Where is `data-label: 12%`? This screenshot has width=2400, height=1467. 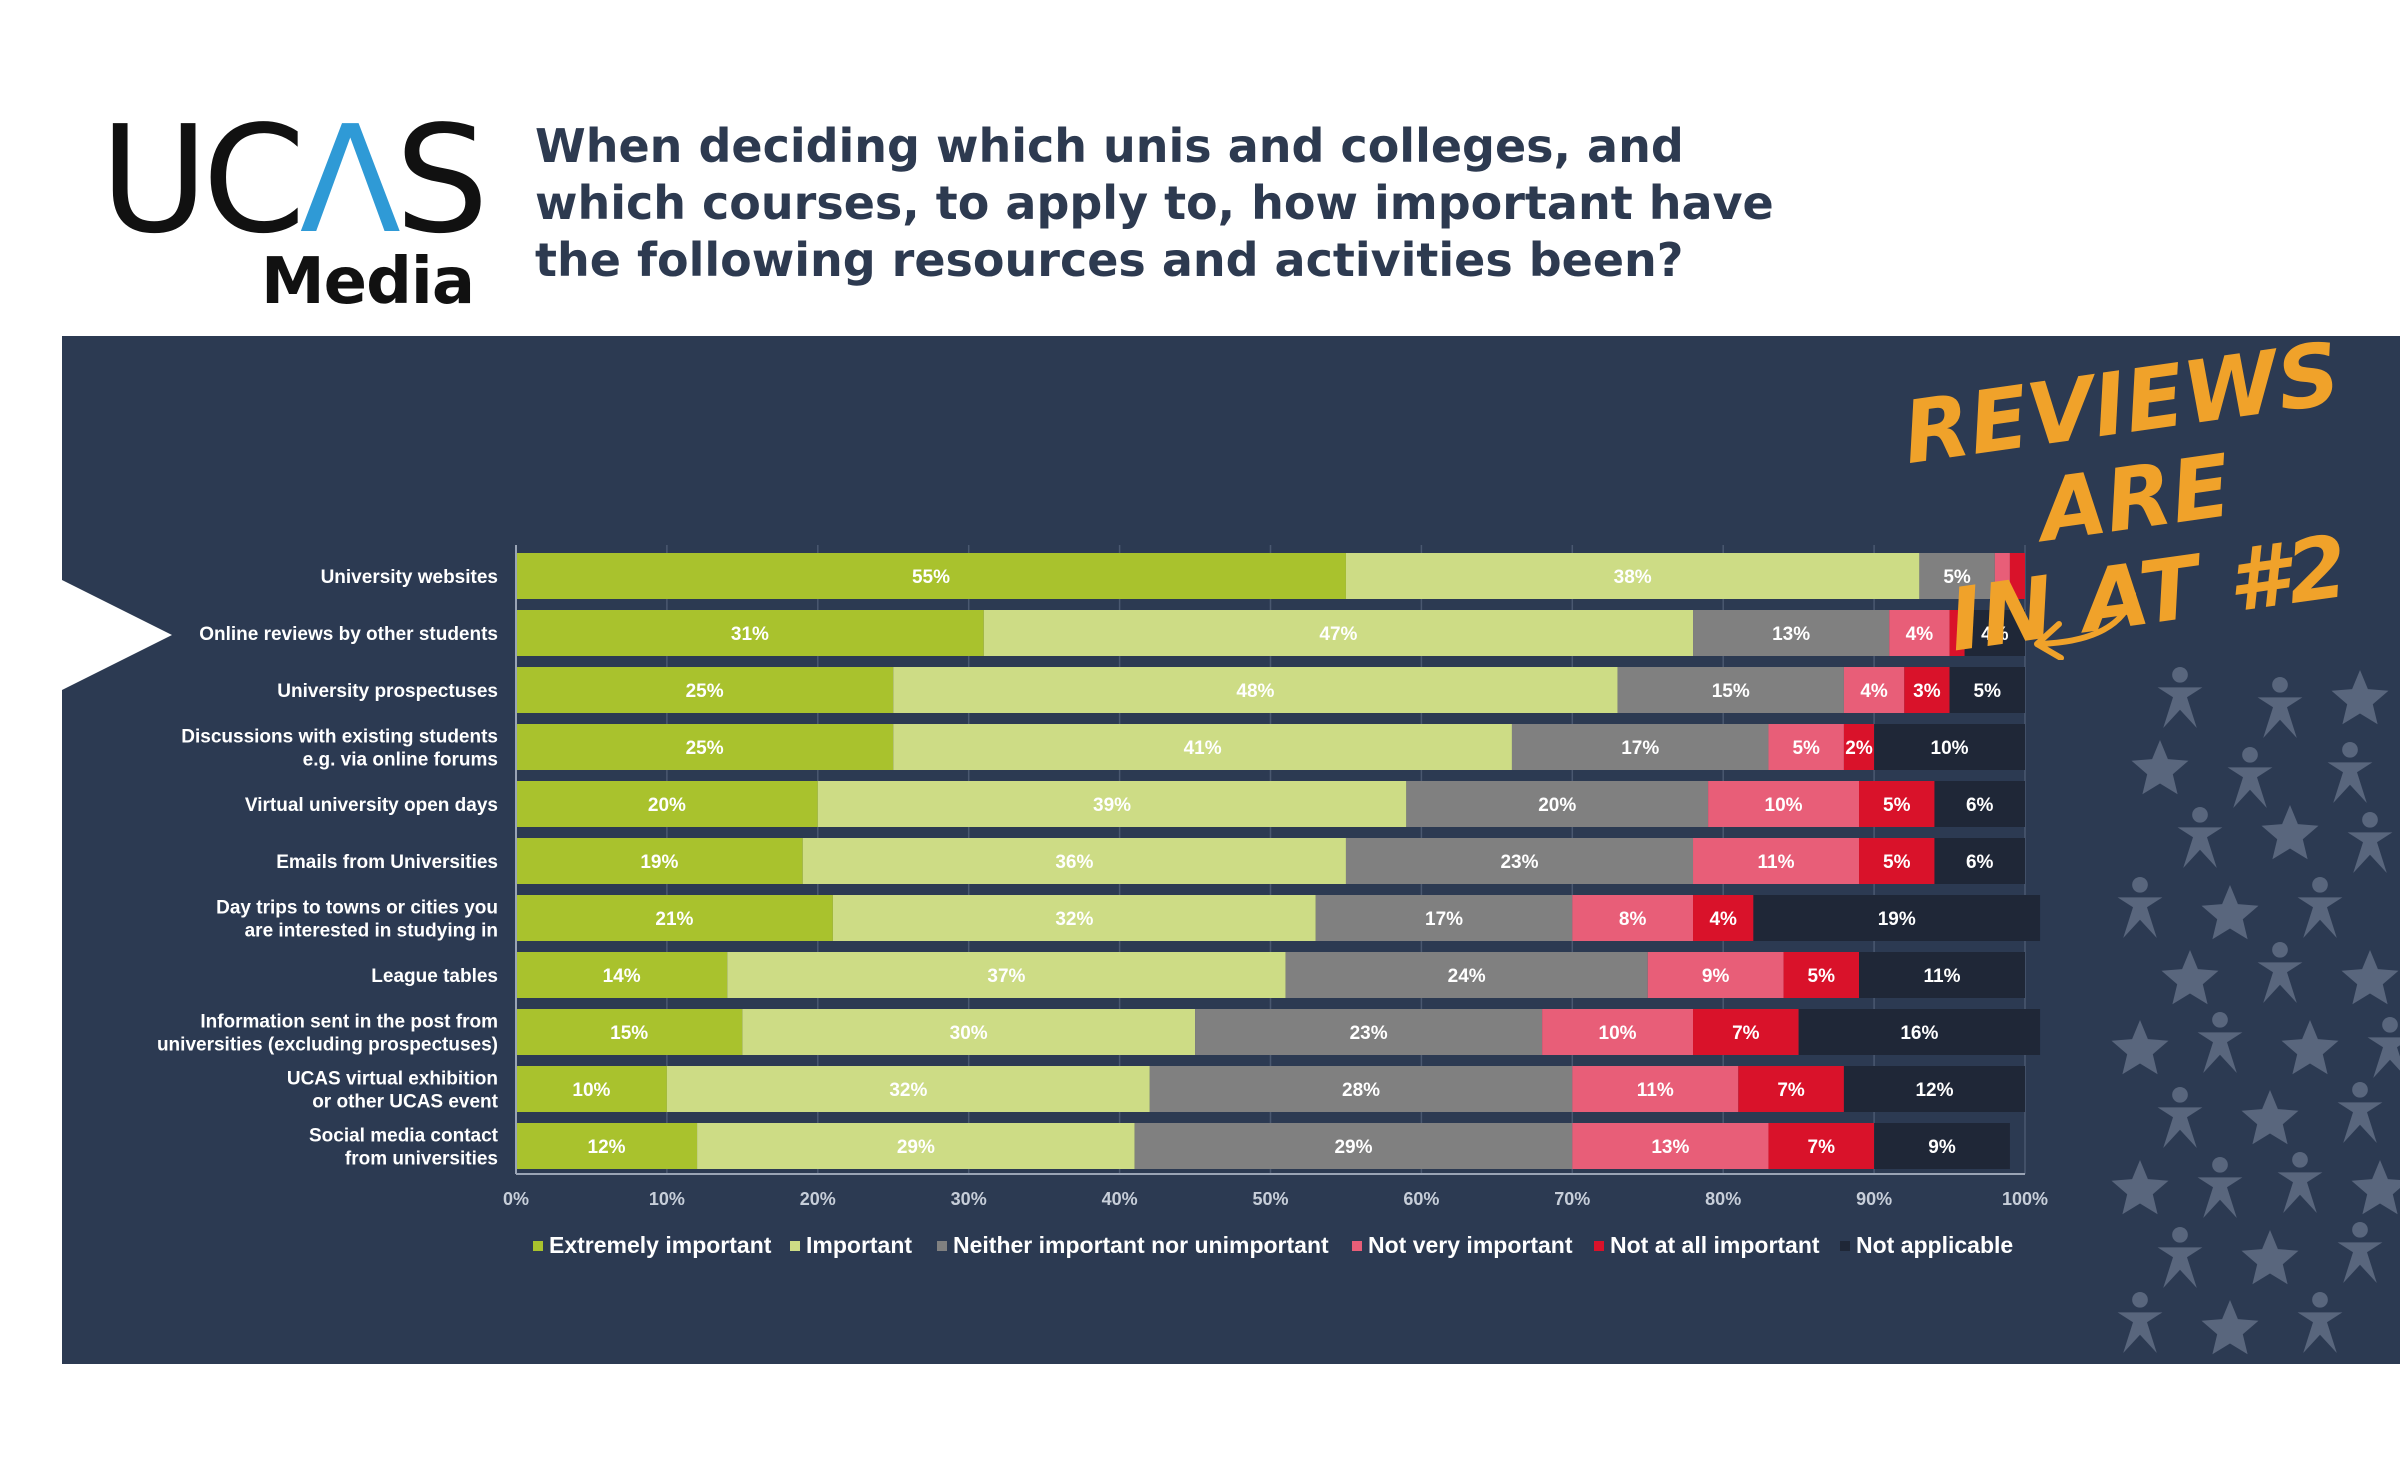 data-label: 12% is located at coordinates (1934, 1090).